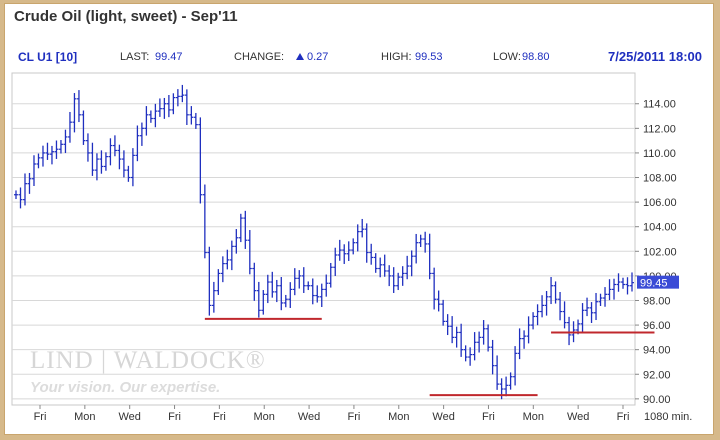  I want to click on low-label: LOW:, so click(507, 57).